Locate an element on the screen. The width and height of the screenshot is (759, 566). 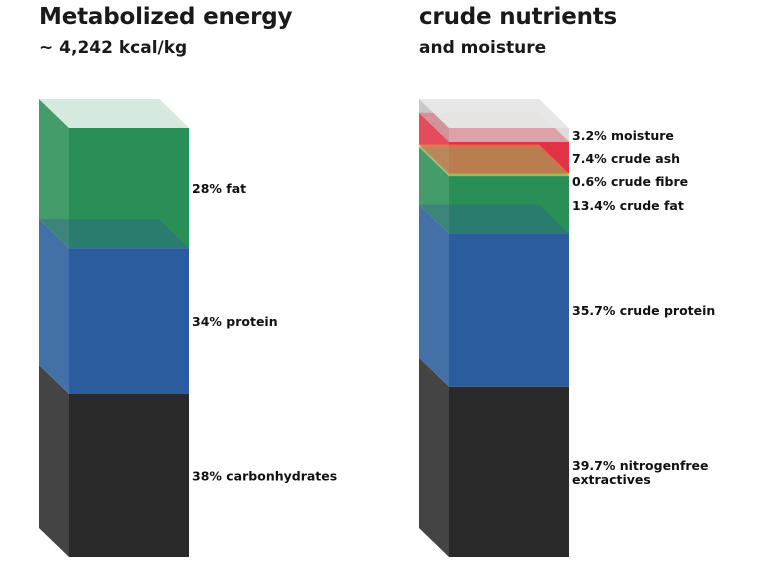
chart1-boundary-protein is located at coordinates (114, 234).